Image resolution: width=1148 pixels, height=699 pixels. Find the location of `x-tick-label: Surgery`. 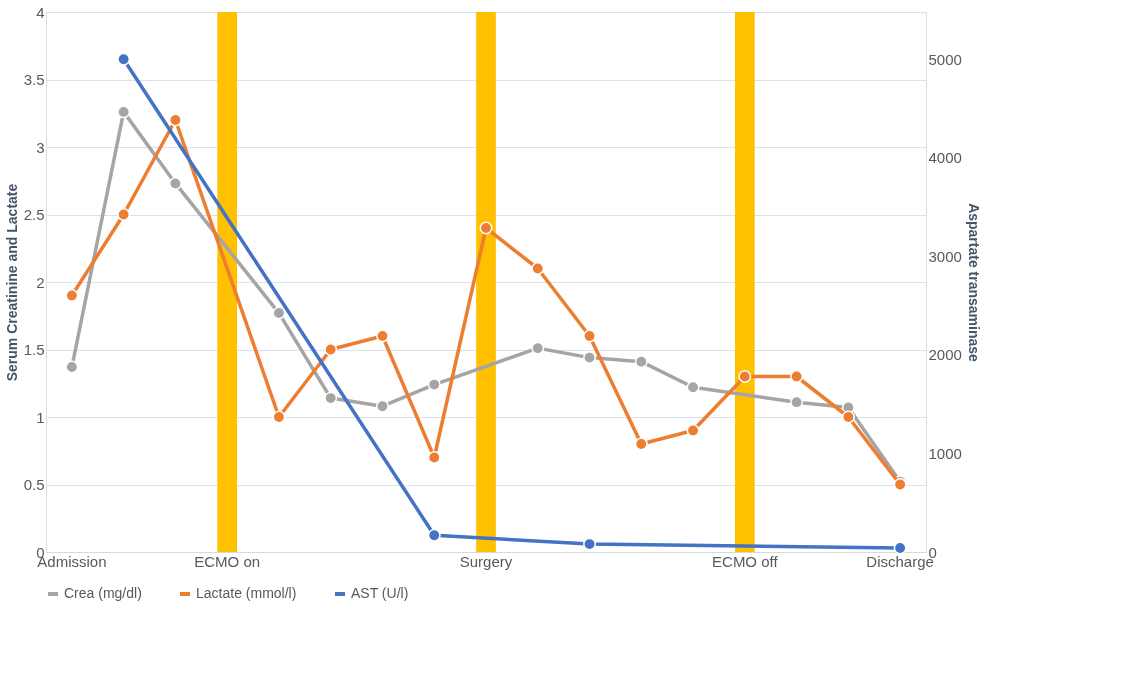

x-tick-label: Surgery is located at coordinates (486, 561).